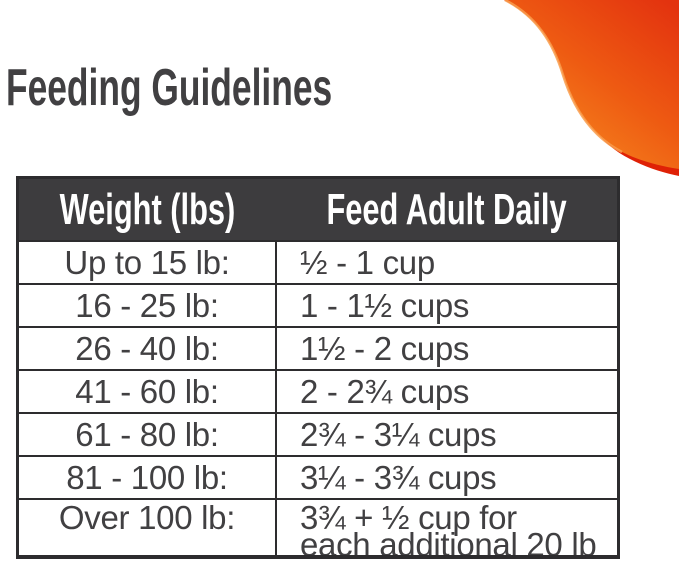 The height and width of the screenshot is (566, 679). Describe the element at coordinates (446, 477) in the screenshot. I see `cell-amount: 3¼ - 3¾ cups` at that location.